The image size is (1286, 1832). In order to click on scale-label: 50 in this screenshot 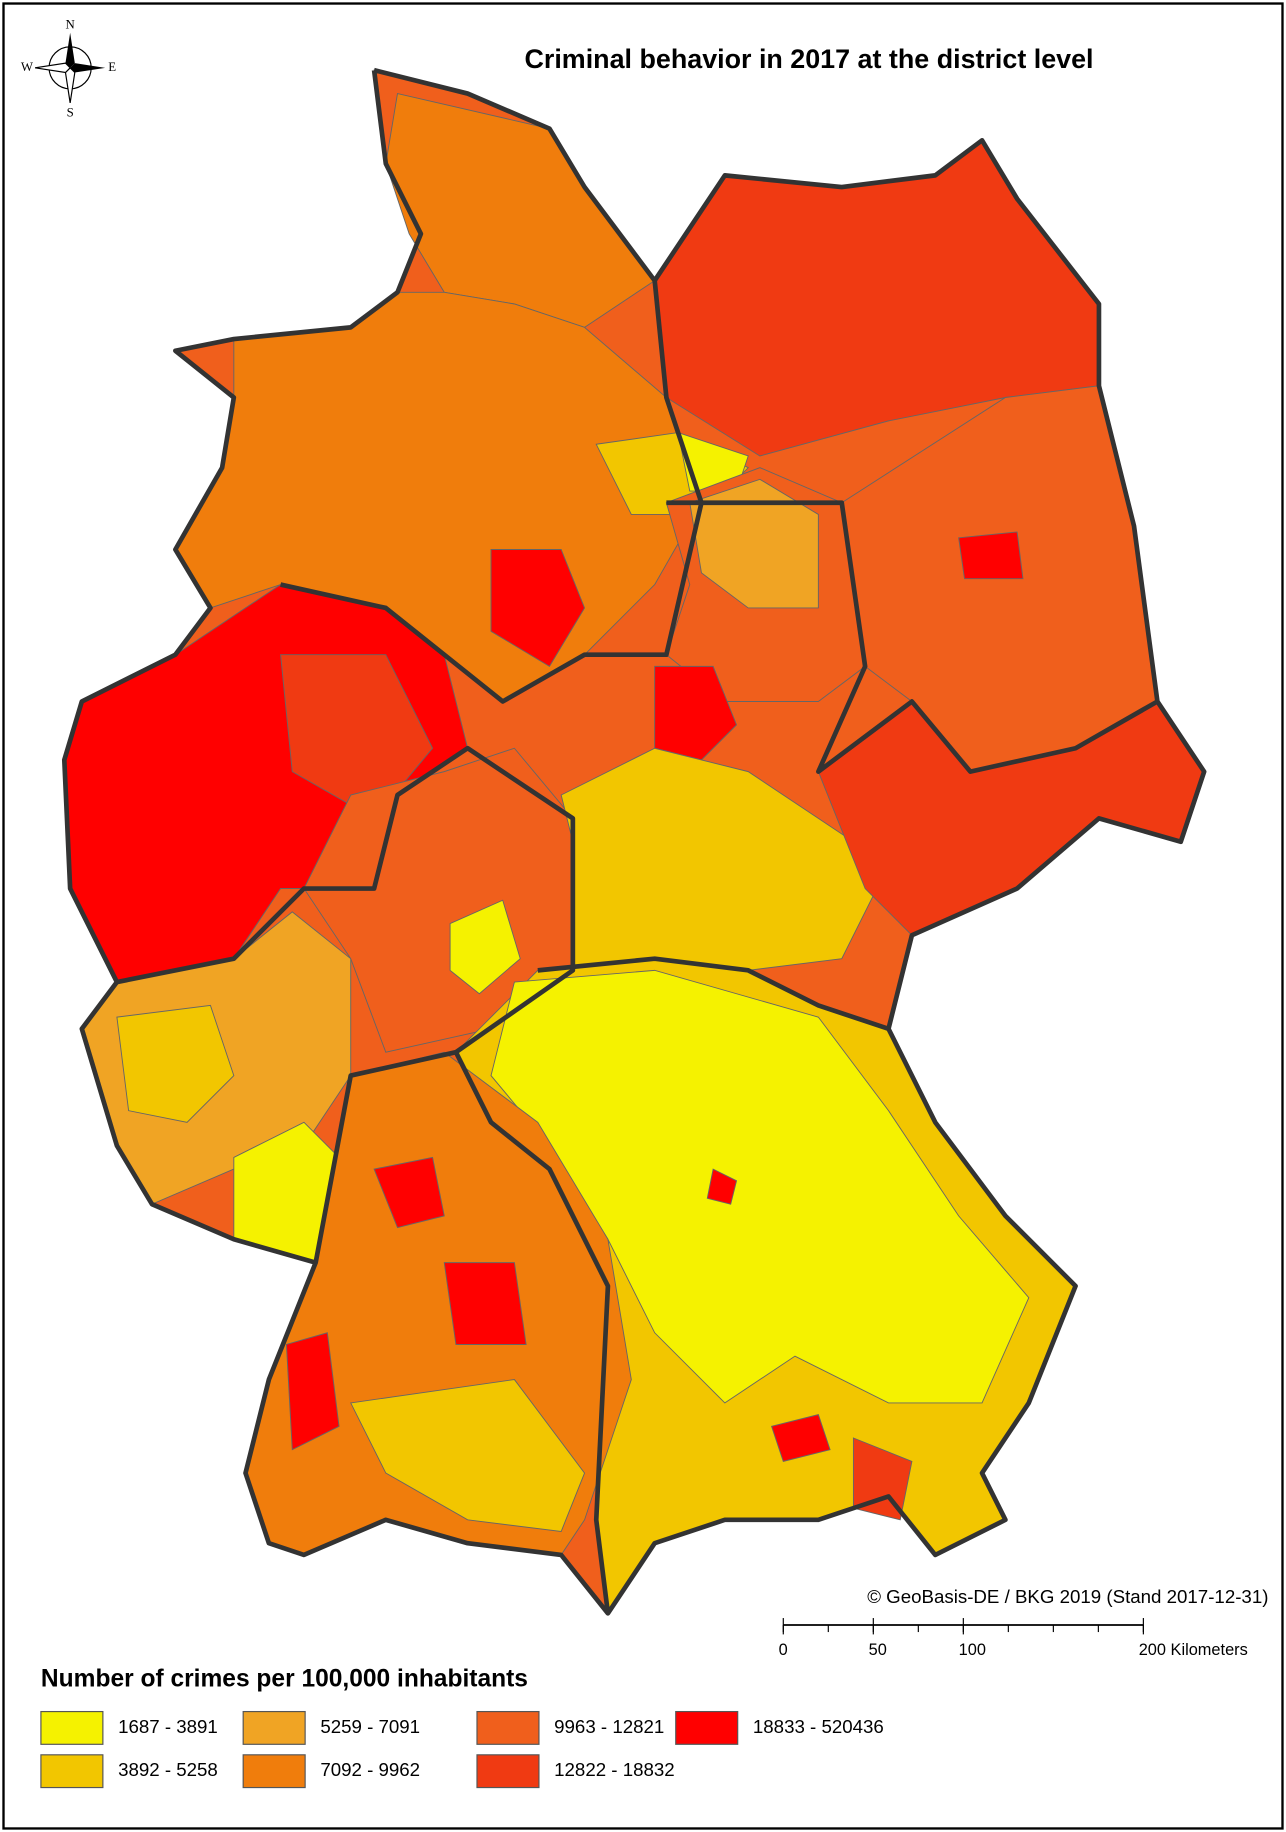, I will do `click(878, 1650)`.